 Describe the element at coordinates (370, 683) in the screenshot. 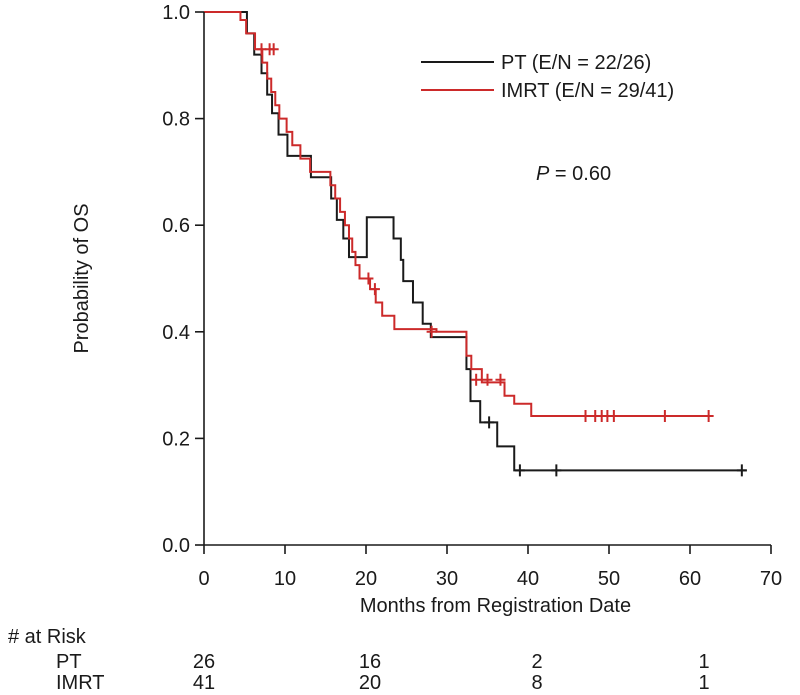

I see `risk-value: 20` at that location.